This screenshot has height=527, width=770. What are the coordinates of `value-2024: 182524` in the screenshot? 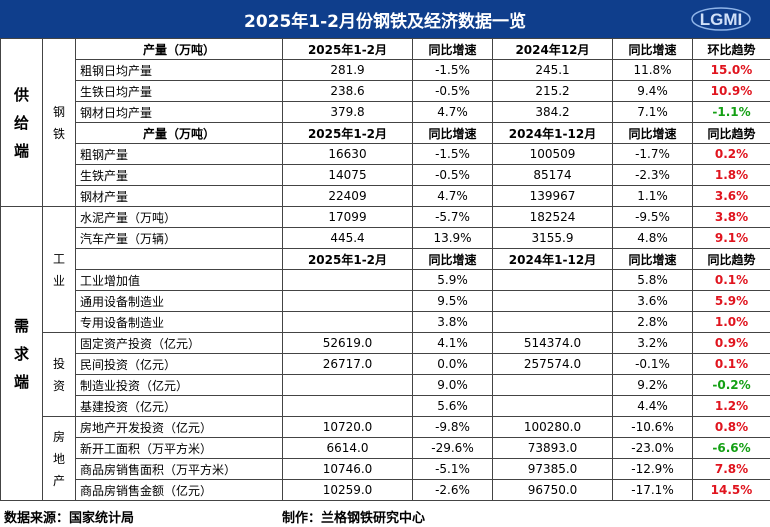 It's located at (552, 217).